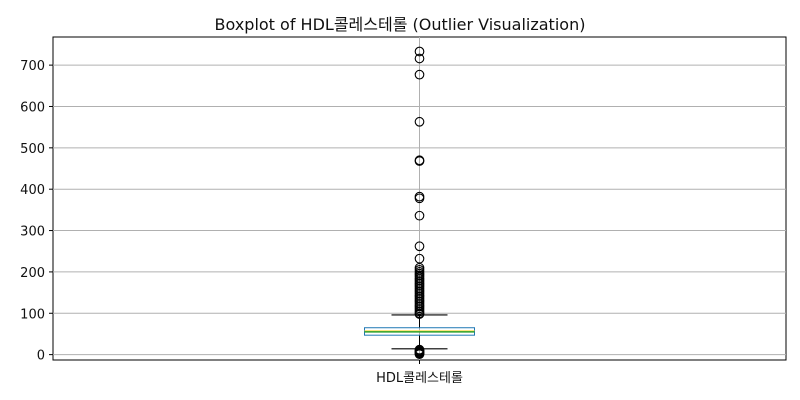 This screenshot has height=400, width=800. What do you see at coordinates (41, 356) in the screenshot?
I see `y-tick-label: 0` at bounding box center [41, 356].